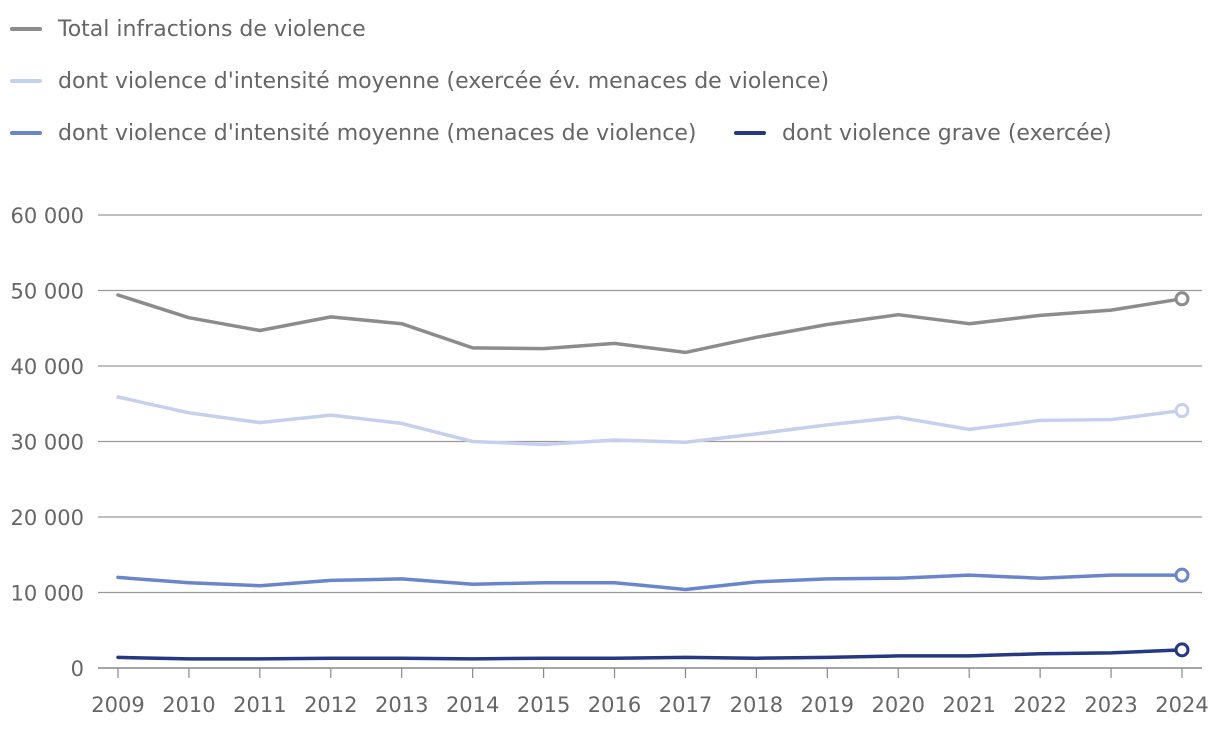 The image size is (1220, 736). What do you see at coordinates (898, 705) in the screenshot?
I see `x-tick-label: 2020` at bounding box center [898, 705].